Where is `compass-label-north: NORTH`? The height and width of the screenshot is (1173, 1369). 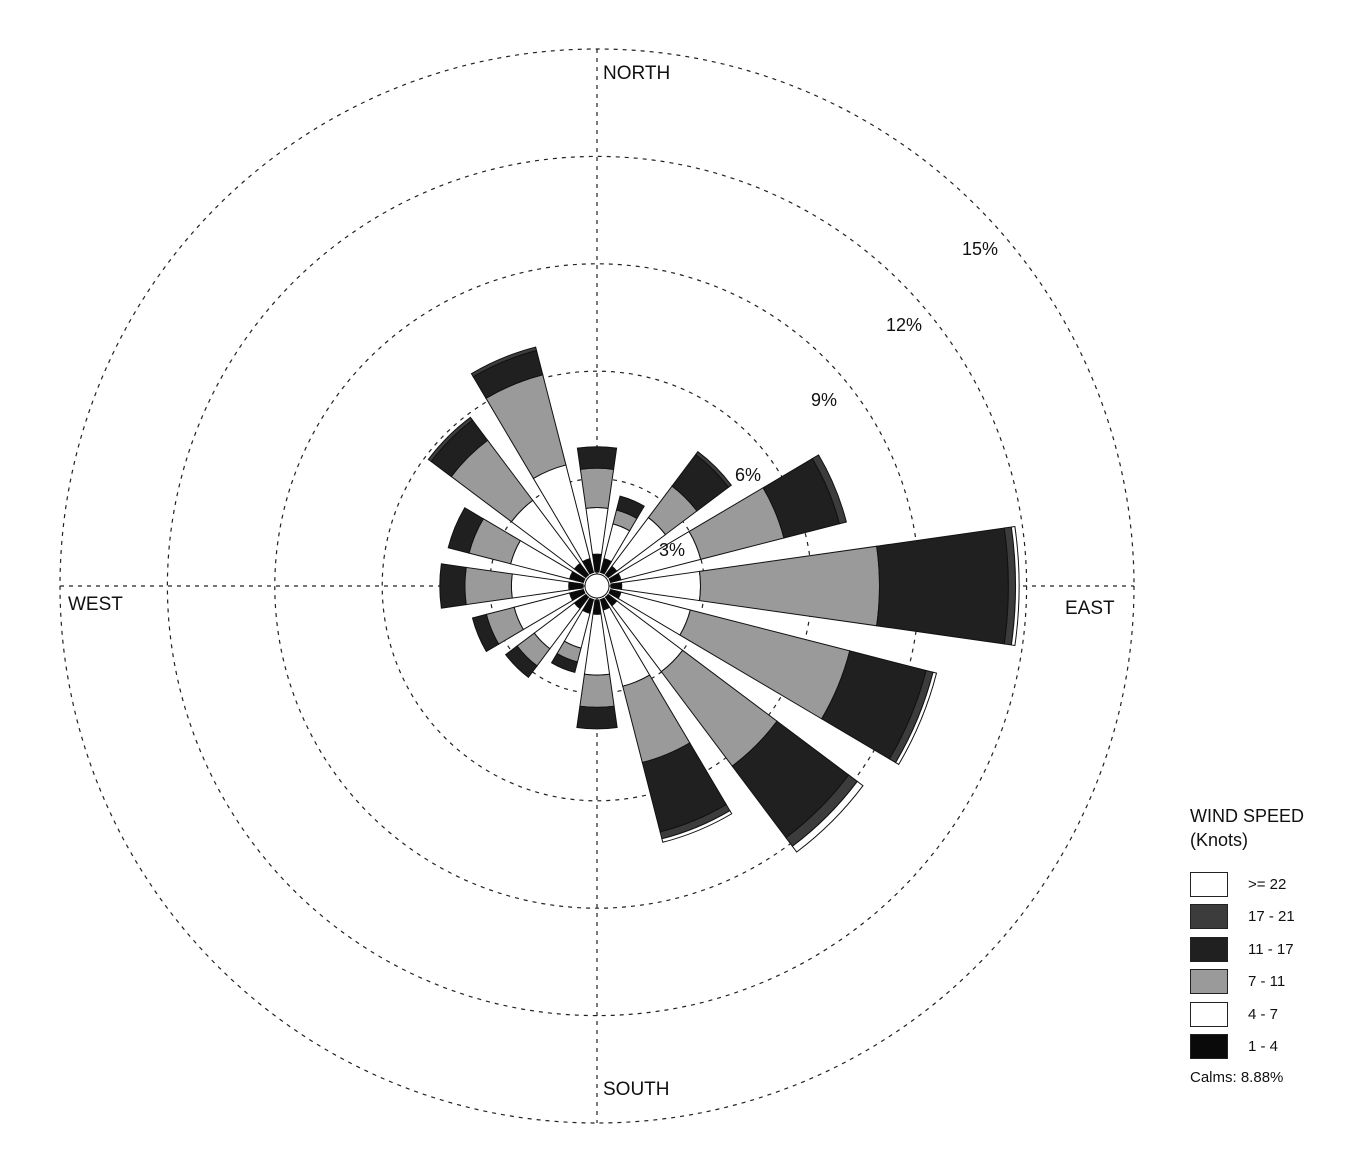
compass-label-north: NORTH is located at coordinates (636, 73).